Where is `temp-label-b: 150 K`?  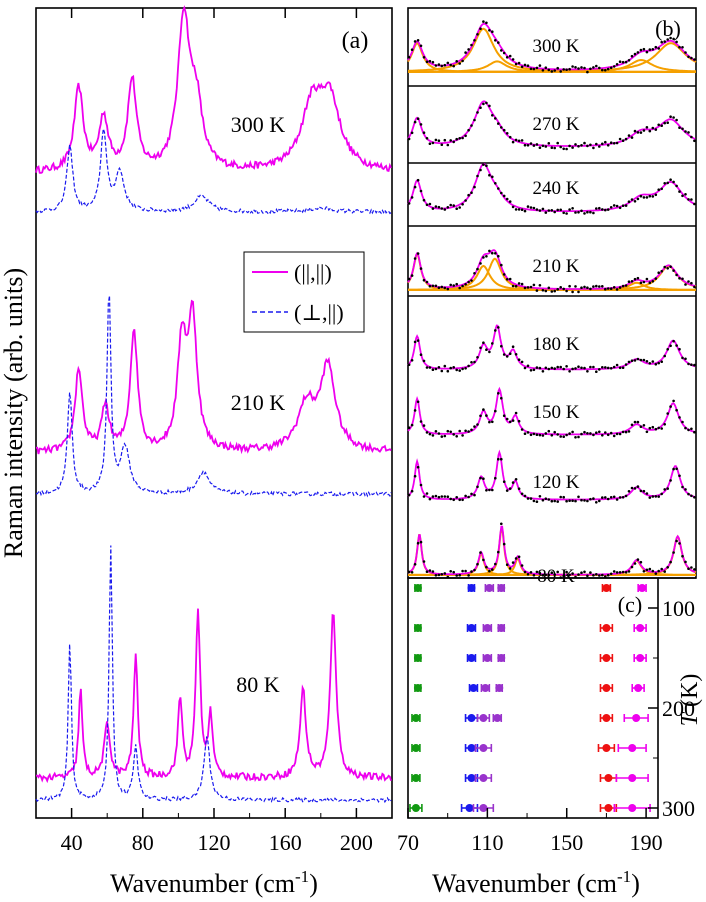 temp-label-b: 150 K is located at coordinates (556, 412).